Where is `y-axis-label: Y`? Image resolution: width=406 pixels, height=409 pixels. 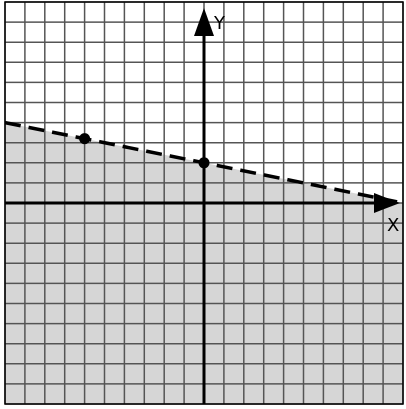 y-axis-label: Y is located at coordinates (219, 23).